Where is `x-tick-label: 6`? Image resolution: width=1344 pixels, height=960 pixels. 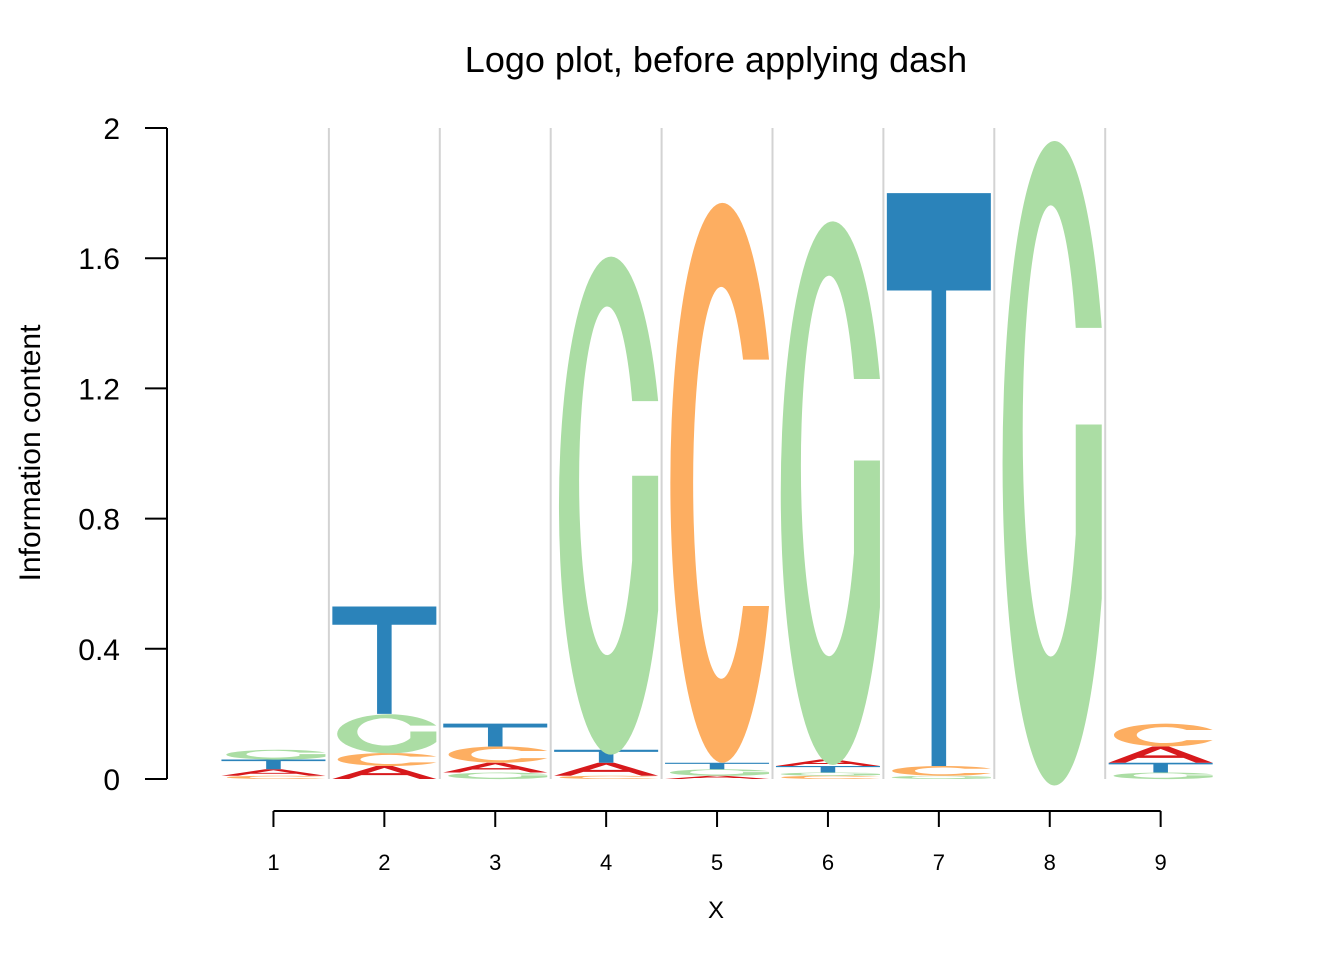
x-tick-label: 6 is located at coordinates (828, 862).